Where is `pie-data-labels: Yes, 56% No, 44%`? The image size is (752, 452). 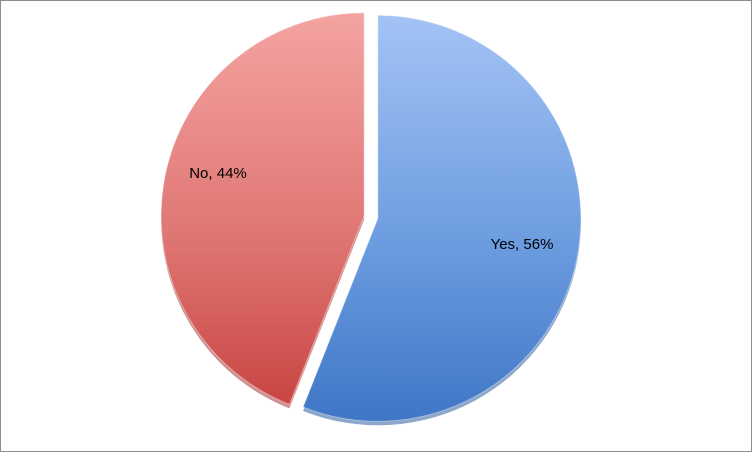
pie-data-labels: Yes, 56% No, 44% is located at coordinates (371, 209).